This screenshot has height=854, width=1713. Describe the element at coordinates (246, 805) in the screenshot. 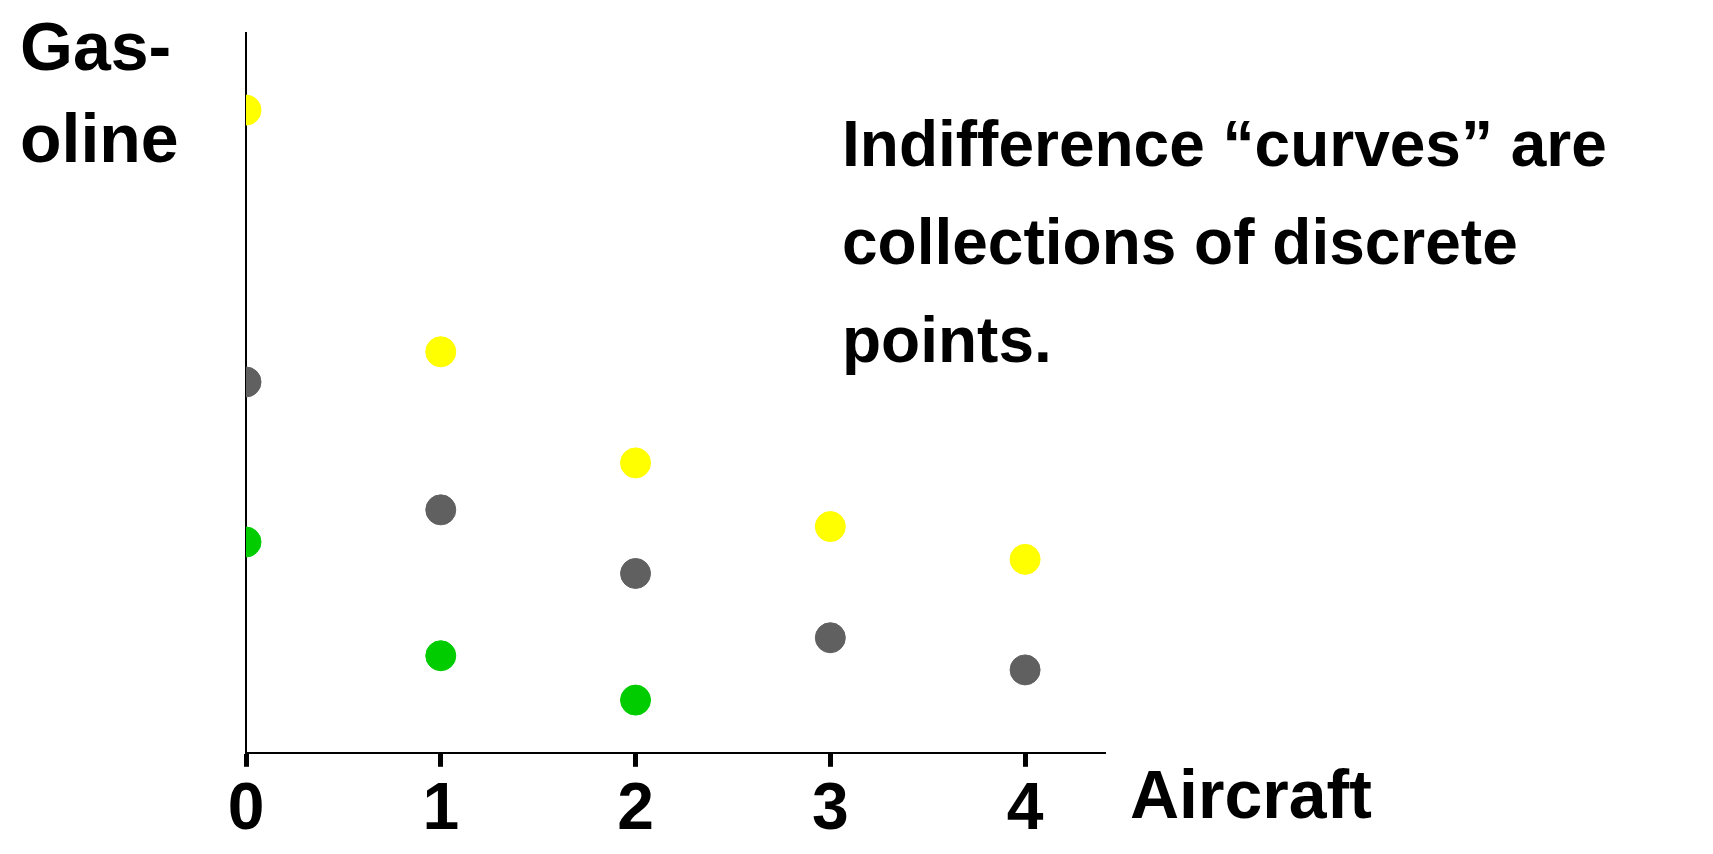

I see `x-tick-label: 0` at that location.